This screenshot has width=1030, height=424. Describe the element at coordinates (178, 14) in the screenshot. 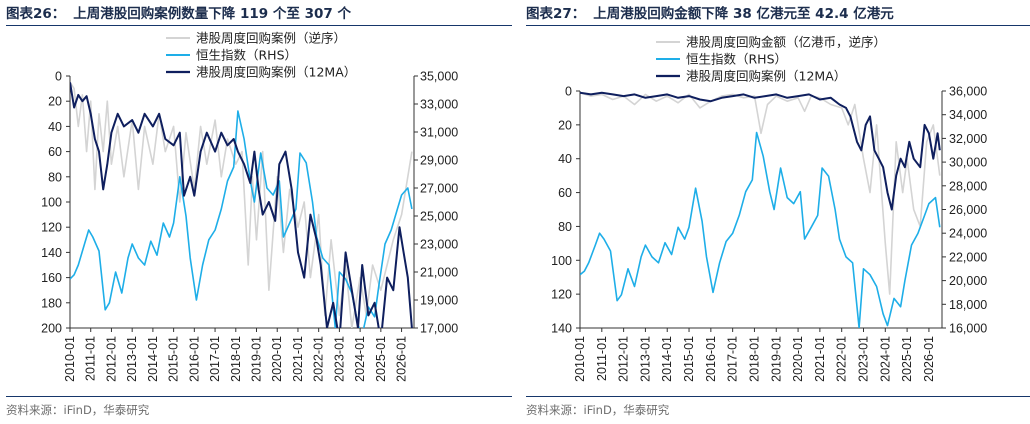

I see `chart-title: 图表26： 上周港股回购案例数量下降 119 个至 307 个` at that location.